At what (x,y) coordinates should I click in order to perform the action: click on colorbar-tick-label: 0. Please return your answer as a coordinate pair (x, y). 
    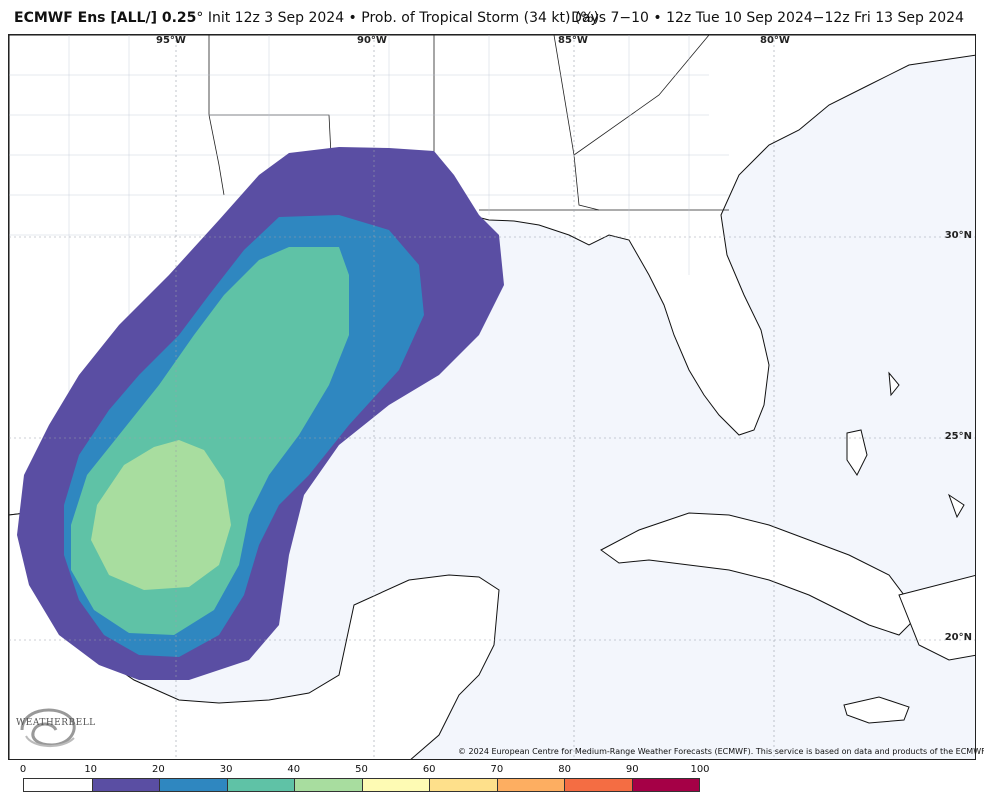
    Looking at the image, I should click on (23, 769).